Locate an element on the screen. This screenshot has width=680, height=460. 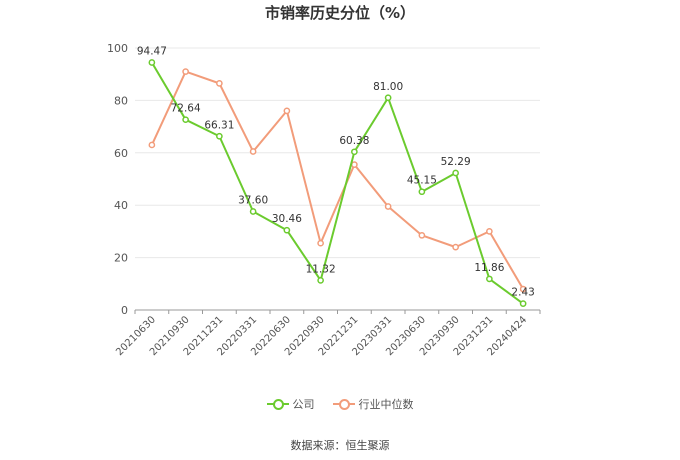
data-label-company: 66.31 is located at coordinates (219, 125).